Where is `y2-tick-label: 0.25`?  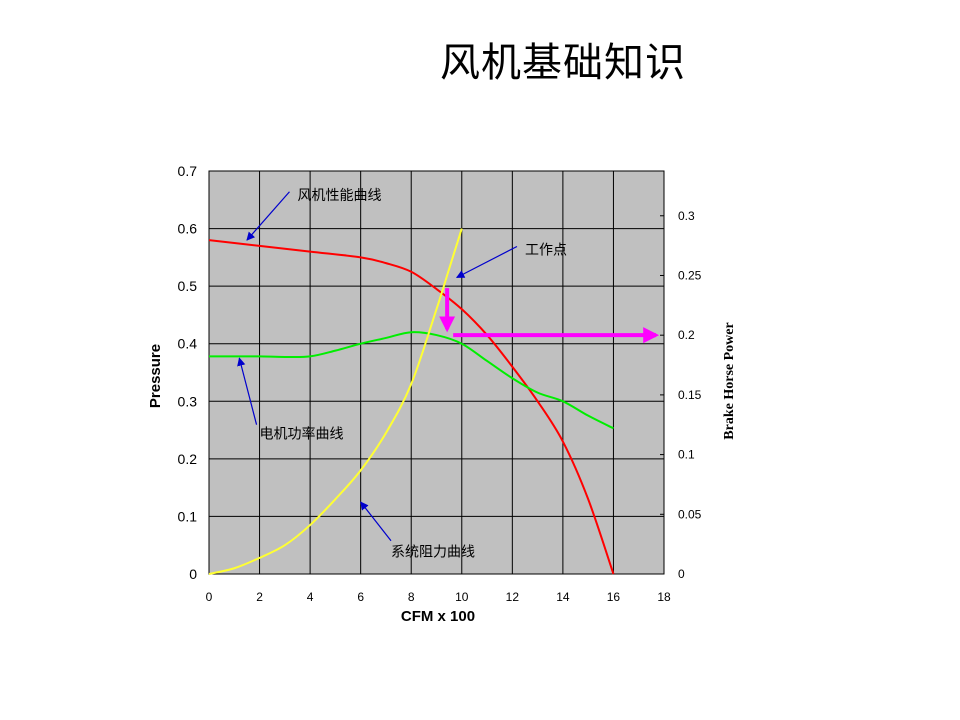
y2-tick-label: 0.25 is located at coordinates (690, 275).